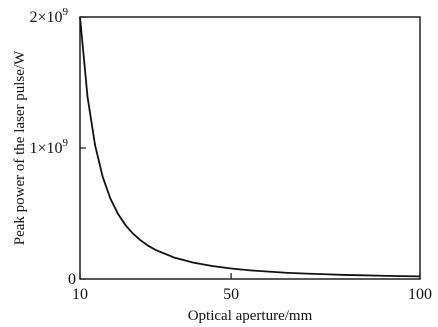 Image resolution: width=438 pixels, height=327 pixels. Describe the element at coordinates (72, 279) in the screenshot. I see `y-tick-label: 0` at that location.